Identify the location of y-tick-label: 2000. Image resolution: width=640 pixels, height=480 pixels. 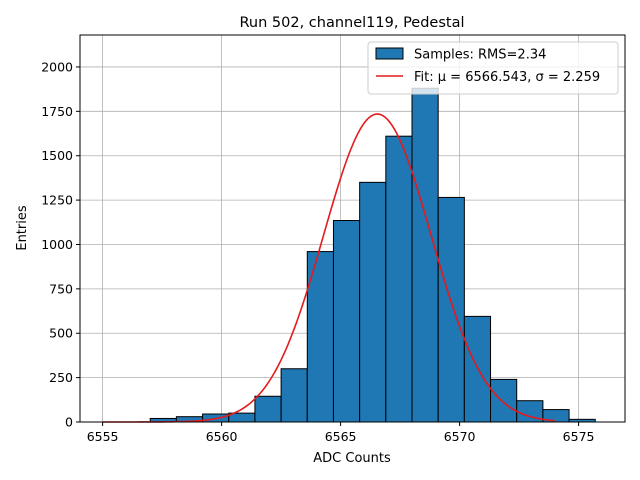
(57, 66).